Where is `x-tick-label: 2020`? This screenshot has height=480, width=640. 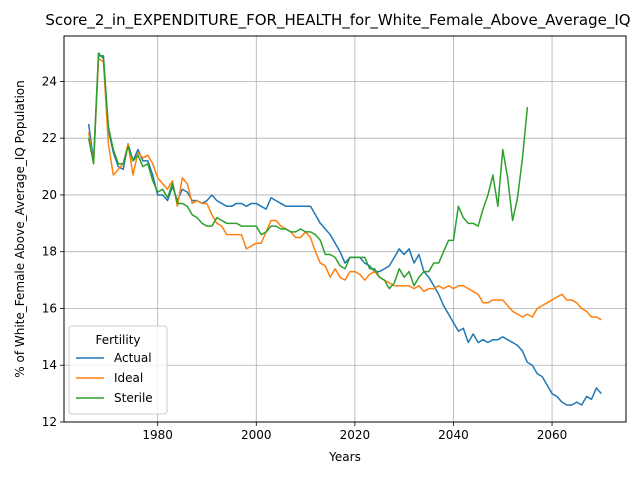
x-tick-label: 2020 is located at coordinates (355, 435).